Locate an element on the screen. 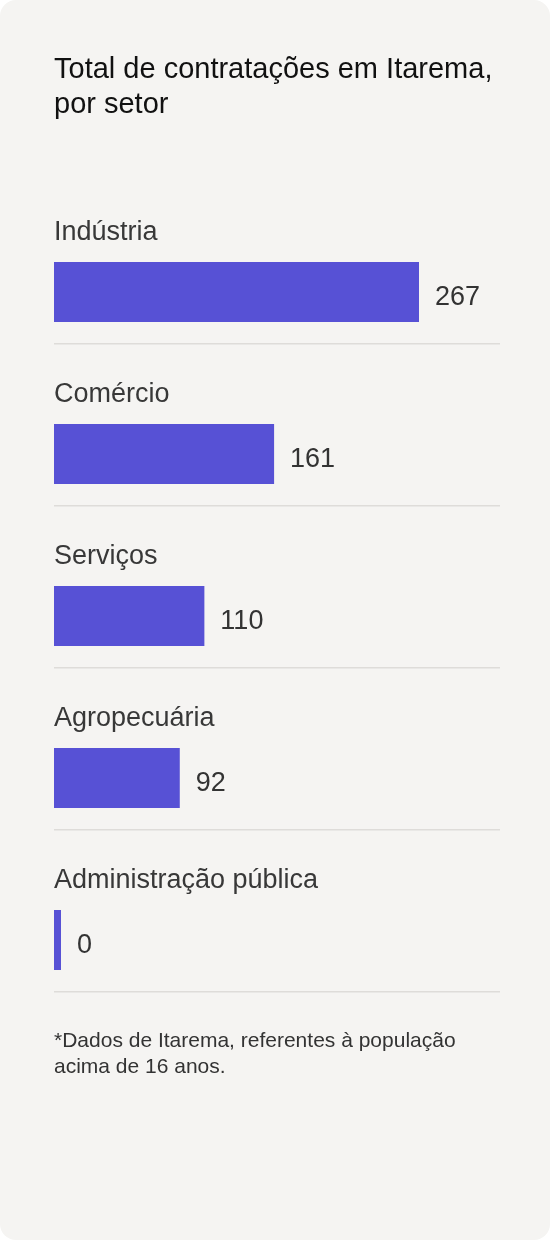 This screenshot has height=1240, width=550. chart-title: Total de contratações em Itarema, por setor is located at coordinates (273, 85).